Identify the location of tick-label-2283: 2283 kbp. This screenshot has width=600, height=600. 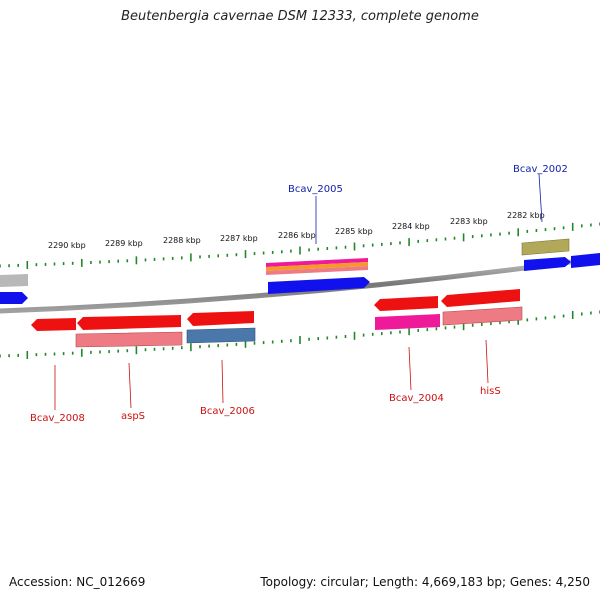
(469, 221).